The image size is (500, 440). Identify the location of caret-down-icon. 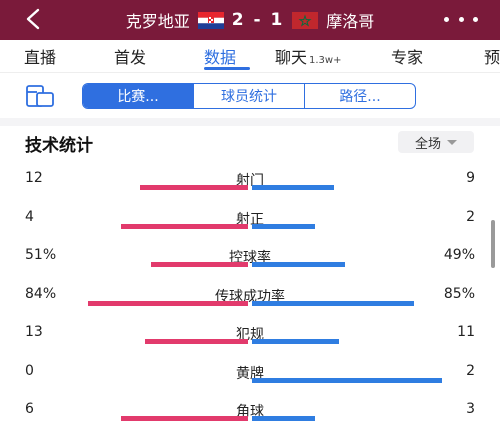
(452, 142).